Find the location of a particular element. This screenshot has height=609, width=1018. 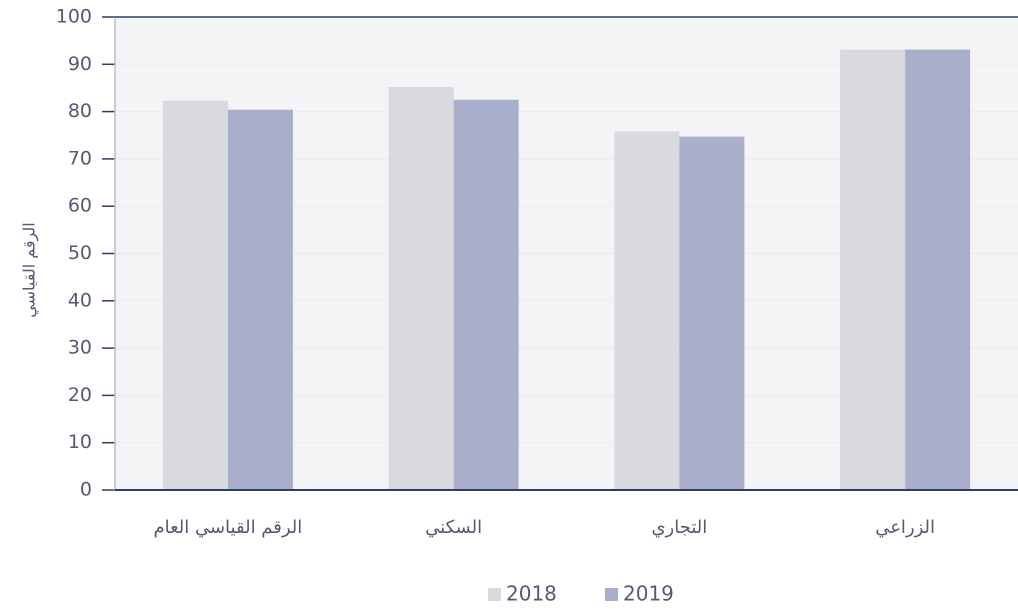

x-tick-label: السكني is located at coordinates (453, 527).